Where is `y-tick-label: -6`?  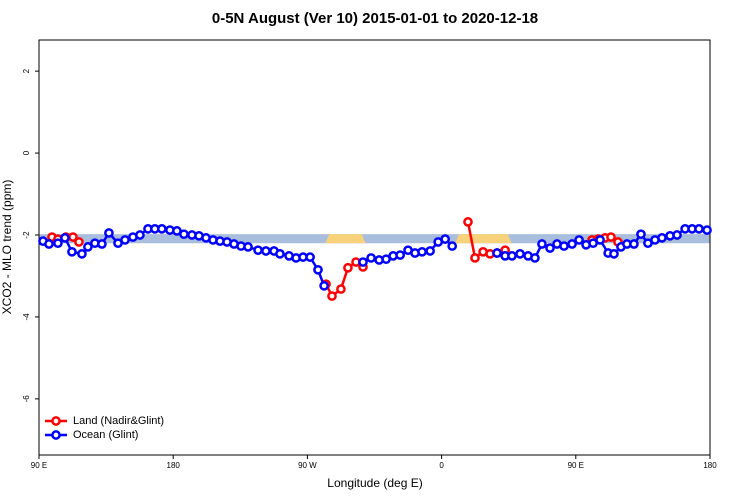 y-tick-label: -6 is located at coordinates (26, 399).